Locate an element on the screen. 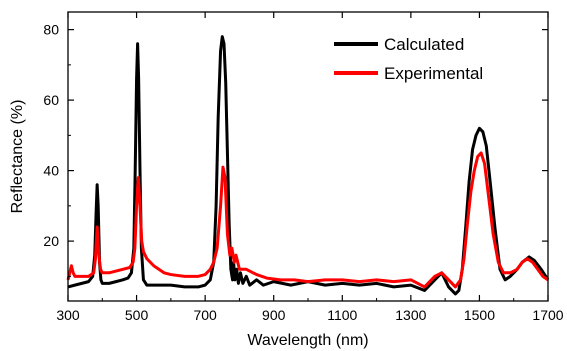 The width and height of the screenshot is (567, 351). y-tick-label: 60 is located at coordinates (51, 100).